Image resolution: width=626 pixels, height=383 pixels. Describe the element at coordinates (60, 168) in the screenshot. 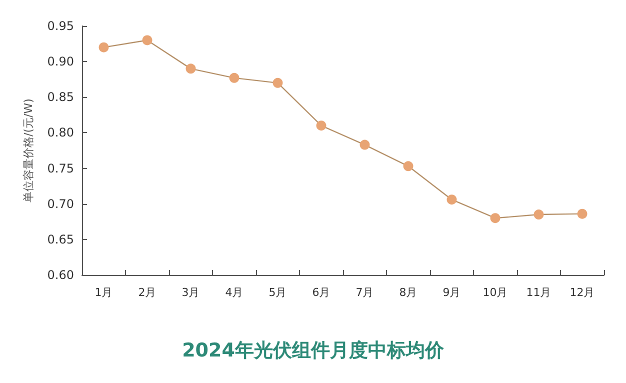

I see `y-tick-label: 0.75` at that location.